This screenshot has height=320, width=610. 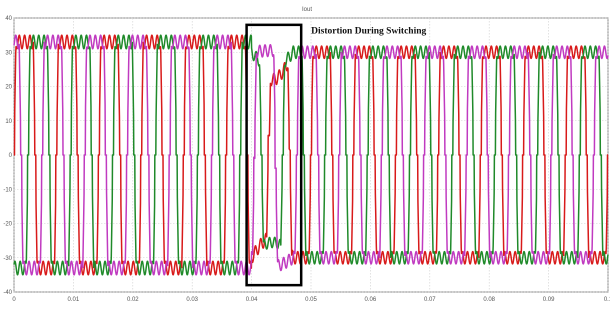 I want to click on y-tick-label: -30, so click(x=7, y=259).